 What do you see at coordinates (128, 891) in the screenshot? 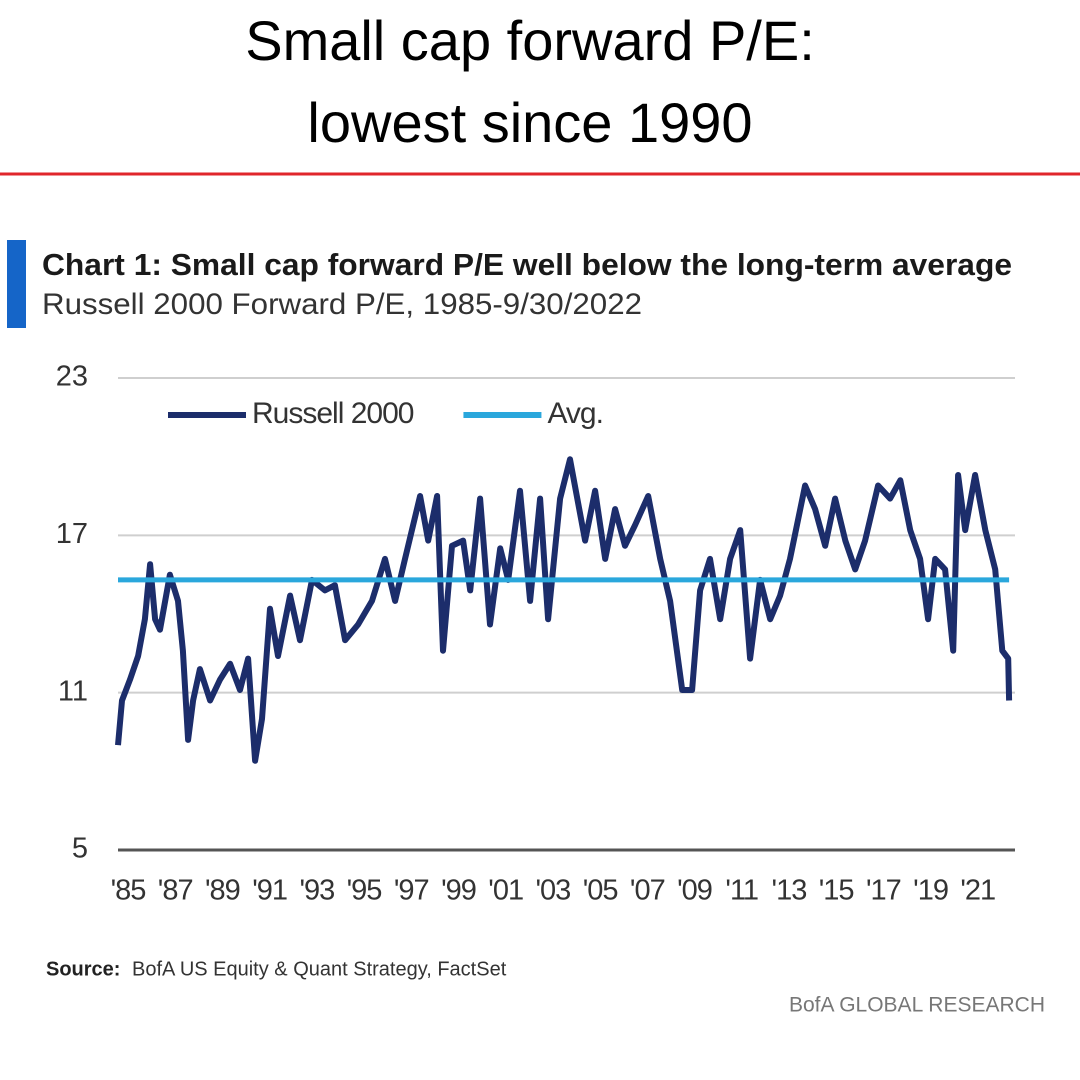
I see `x-tick-label: '85` at bounding box center [128, 891].